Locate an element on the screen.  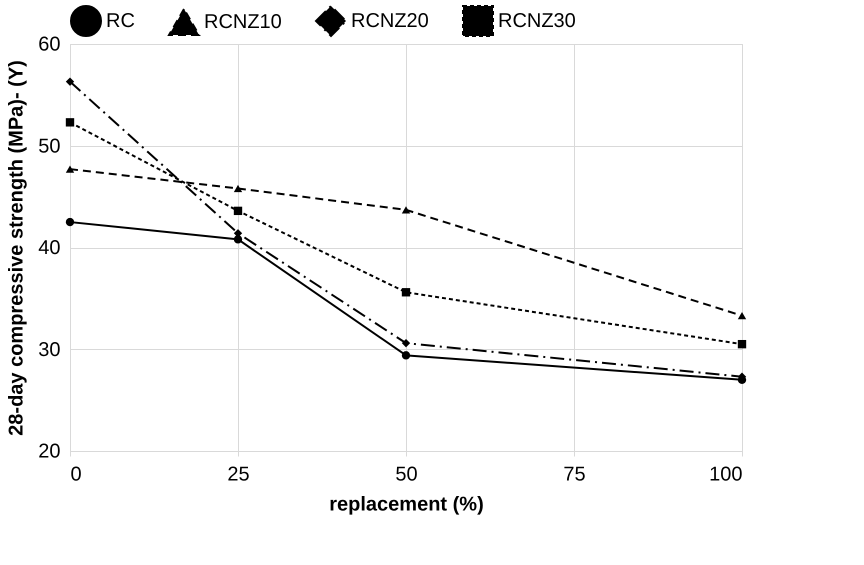
y-tick-label: 60 is located at coordinates (49, 45).